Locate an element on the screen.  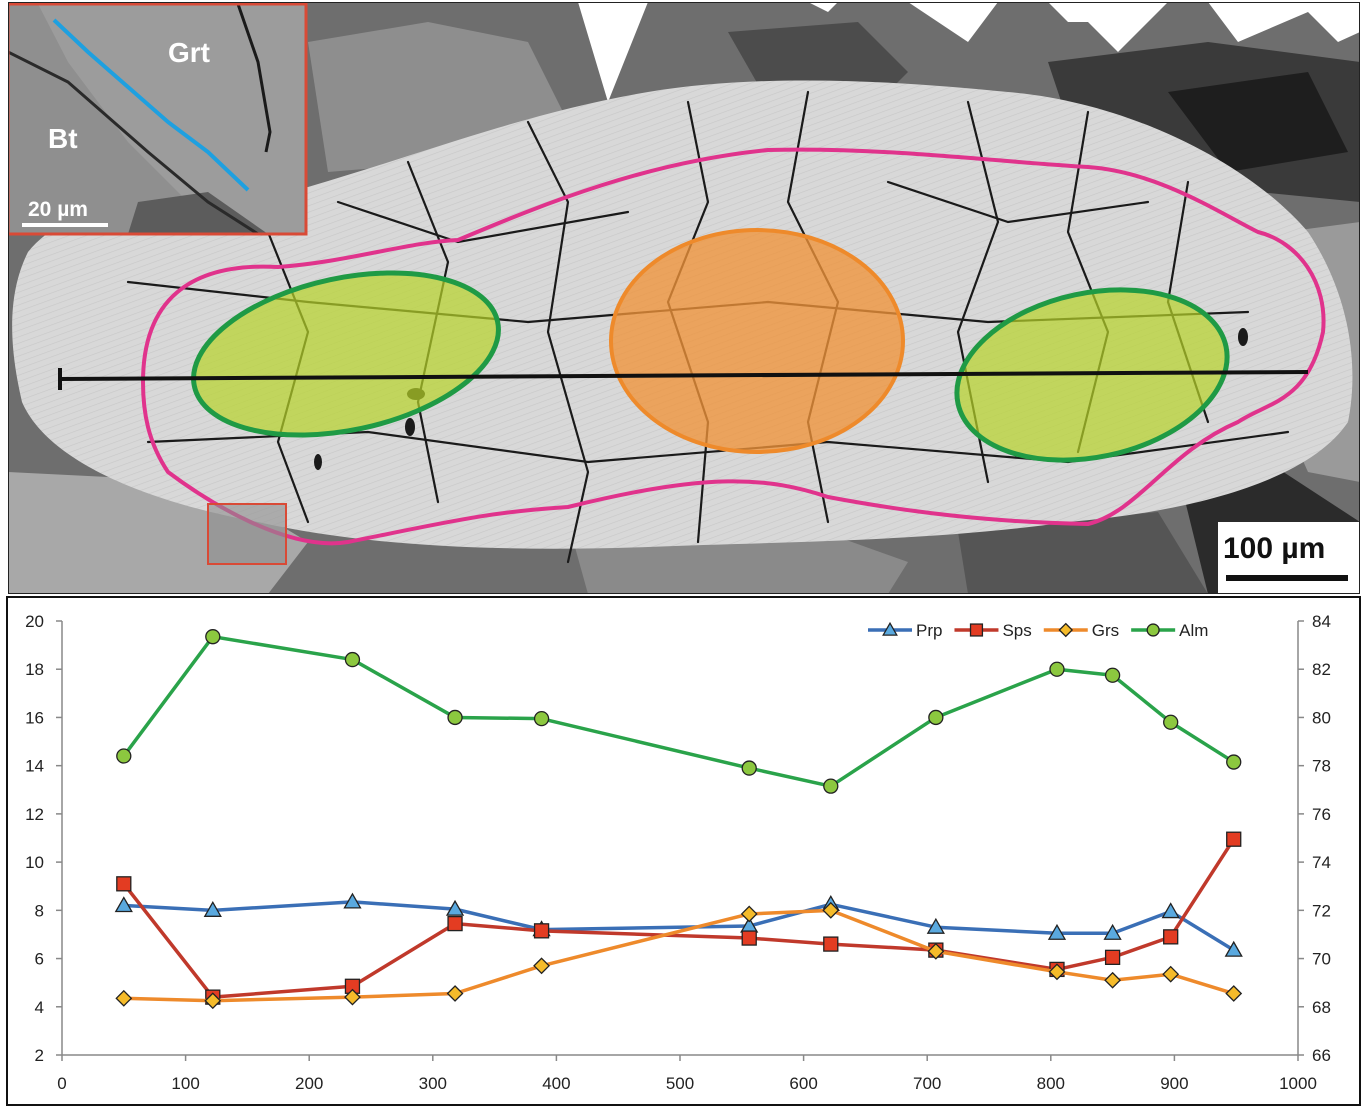
y-tick-label-right: 82 is located at coordinates (1321, 669).